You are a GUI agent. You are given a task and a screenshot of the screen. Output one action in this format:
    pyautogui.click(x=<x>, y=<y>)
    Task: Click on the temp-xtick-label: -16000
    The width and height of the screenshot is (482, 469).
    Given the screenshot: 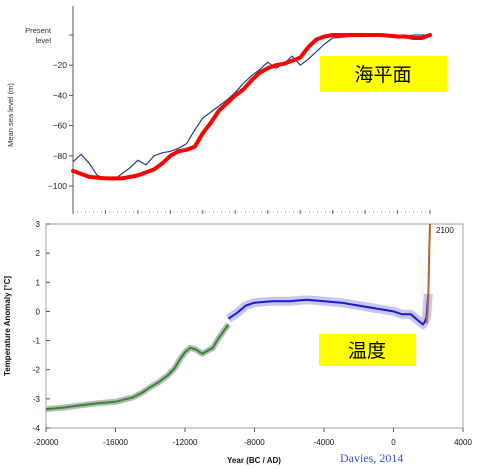 What is the action you would take?
    pyautogui.click(x=115, y=442)
    